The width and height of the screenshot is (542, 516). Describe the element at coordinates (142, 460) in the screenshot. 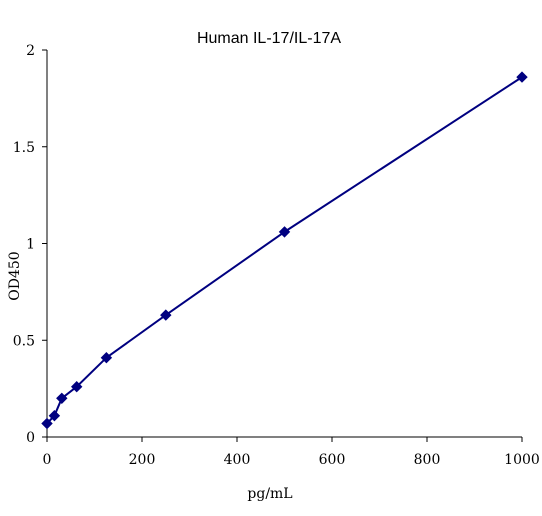

I see `x-tick-label: 200` at that location.